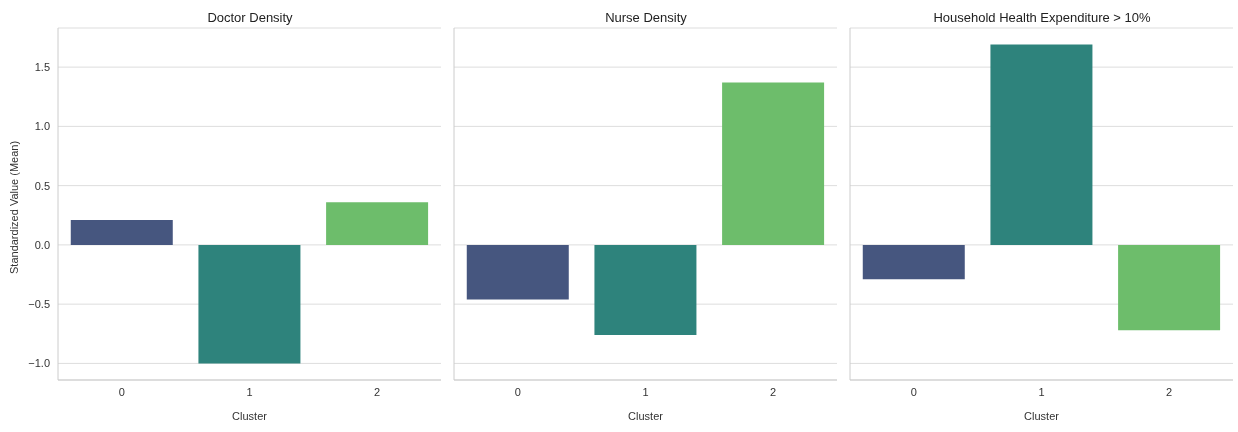 The width and height of the screenshot is (1238, 432). I want to click on y-axis-title: Standardized Value (Mean), so click(13, 207).